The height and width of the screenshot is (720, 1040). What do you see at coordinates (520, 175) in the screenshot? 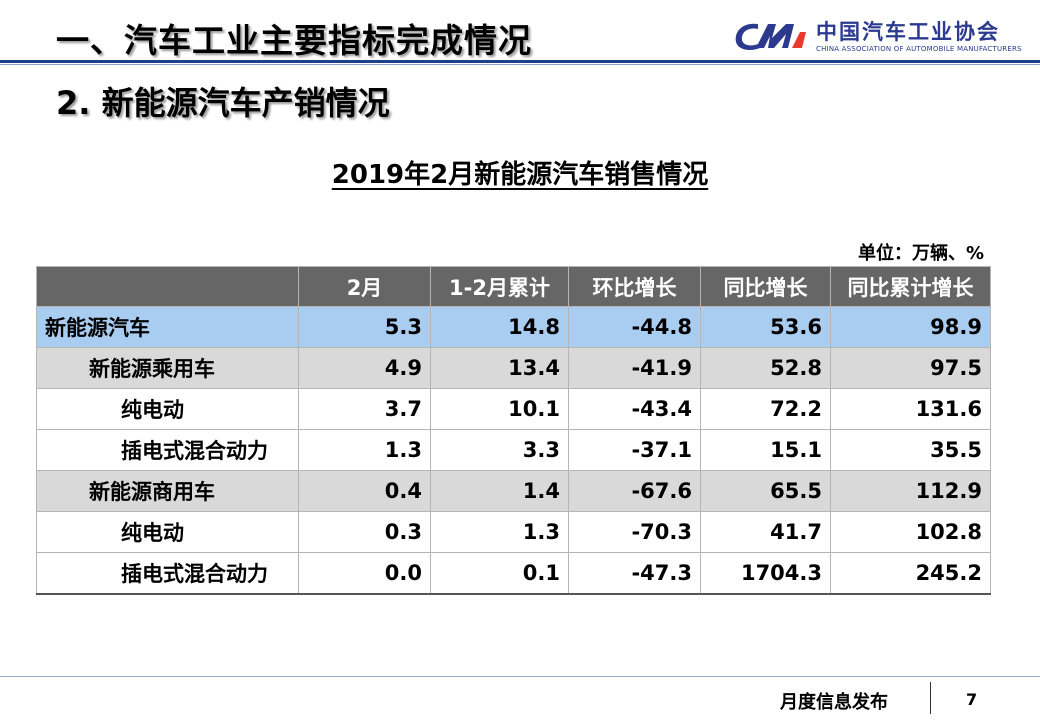
I see `table-title: 2019年2月新能源汽车销售情况` at bounding box center [520, 175].